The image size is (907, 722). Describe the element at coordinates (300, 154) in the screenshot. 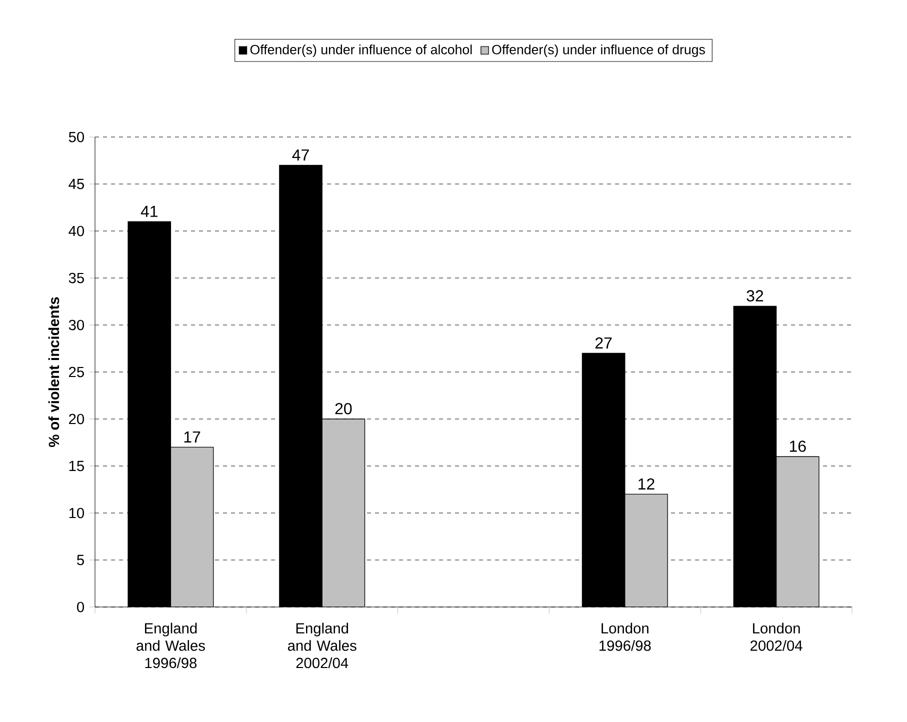

I see `data-label: 47` at that location.